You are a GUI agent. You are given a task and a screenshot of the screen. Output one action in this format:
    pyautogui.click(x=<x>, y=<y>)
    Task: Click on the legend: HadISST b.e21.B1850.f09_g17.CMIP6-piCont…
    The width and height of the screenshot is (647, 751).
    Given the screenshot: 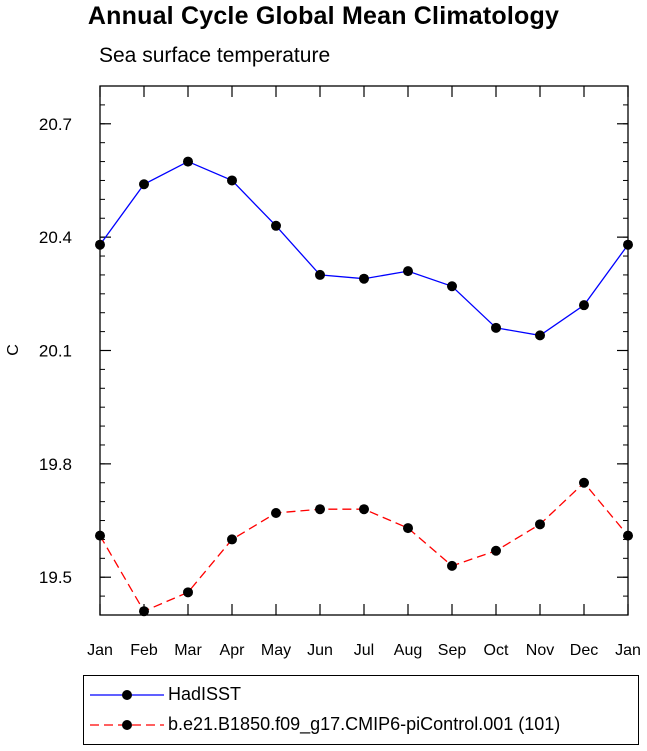 What is the action you would take?
    pyautogui.click(x=361, y=710)
    